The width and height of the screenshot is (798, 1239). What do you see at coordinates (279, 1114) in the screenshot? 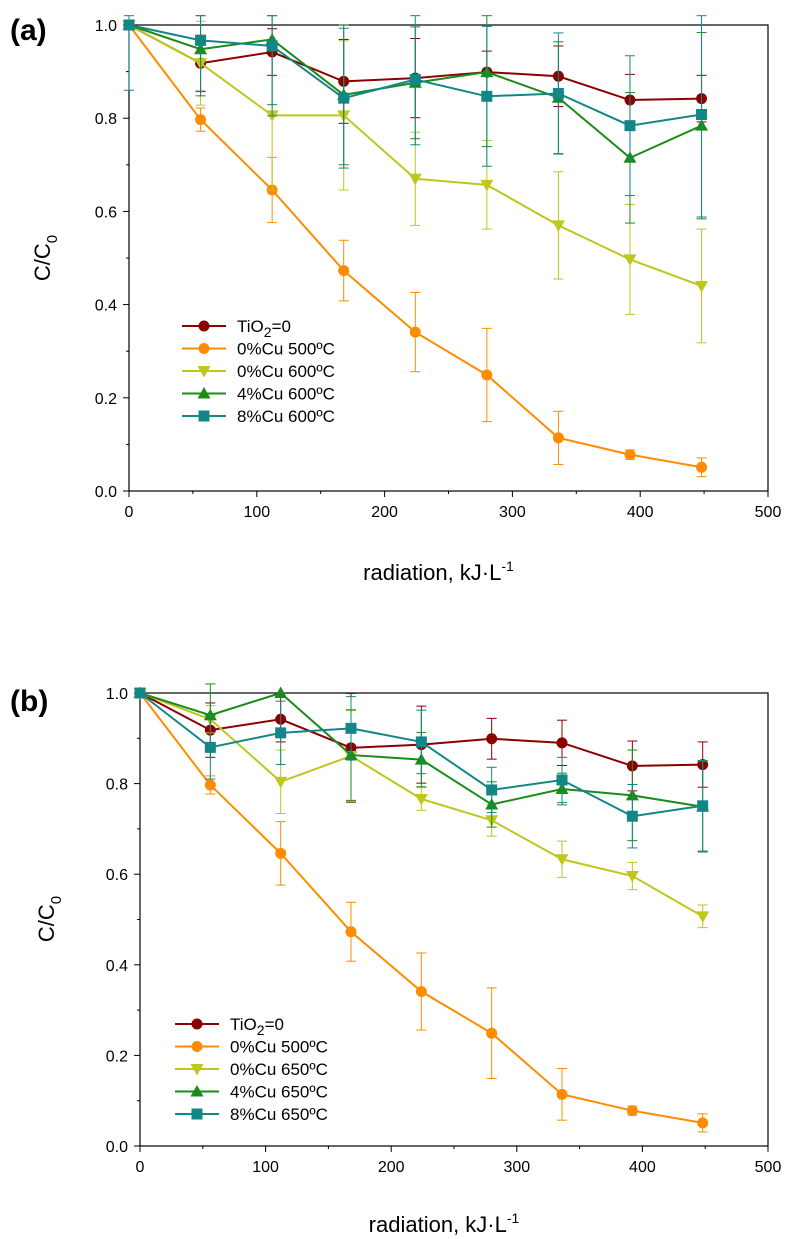
I see `legend-label: 8%Cu 650ºC` at bounding box center [279, 1114].